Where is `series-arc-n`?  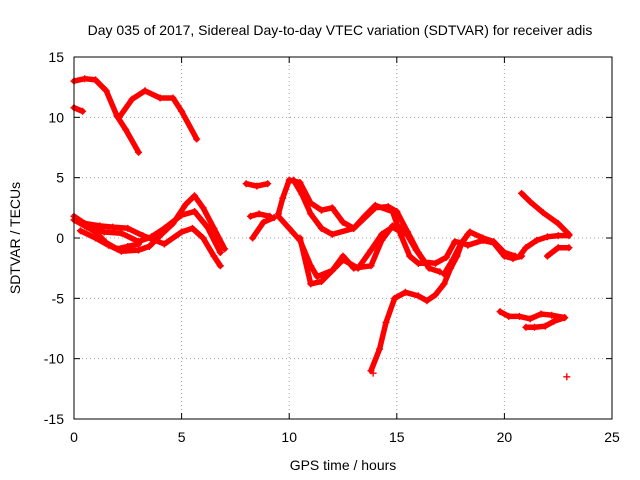
series-arc-n is located at coordinates (545, 213).